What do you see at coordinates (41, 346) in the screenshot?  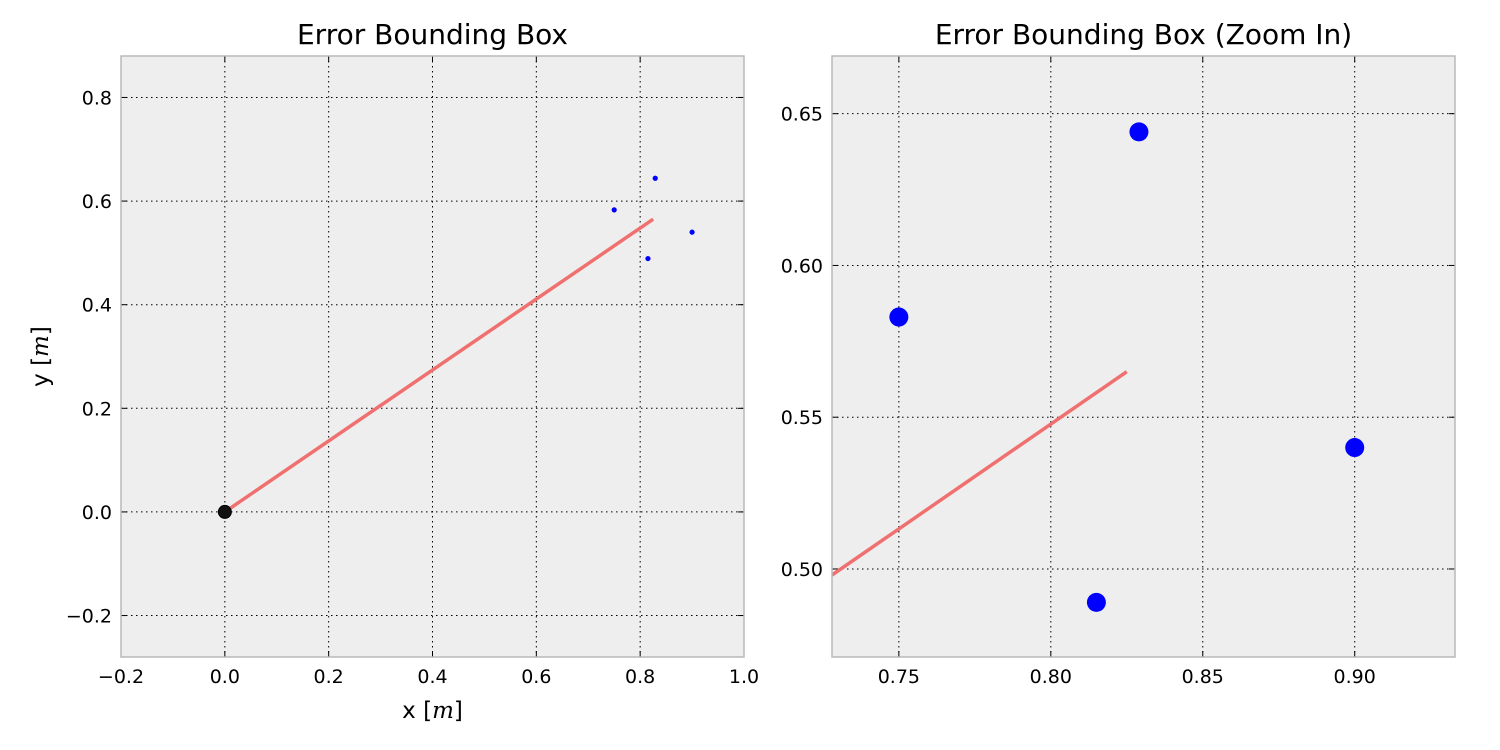 I see `y-axis-unit: m` at bounding box center [41, 346].